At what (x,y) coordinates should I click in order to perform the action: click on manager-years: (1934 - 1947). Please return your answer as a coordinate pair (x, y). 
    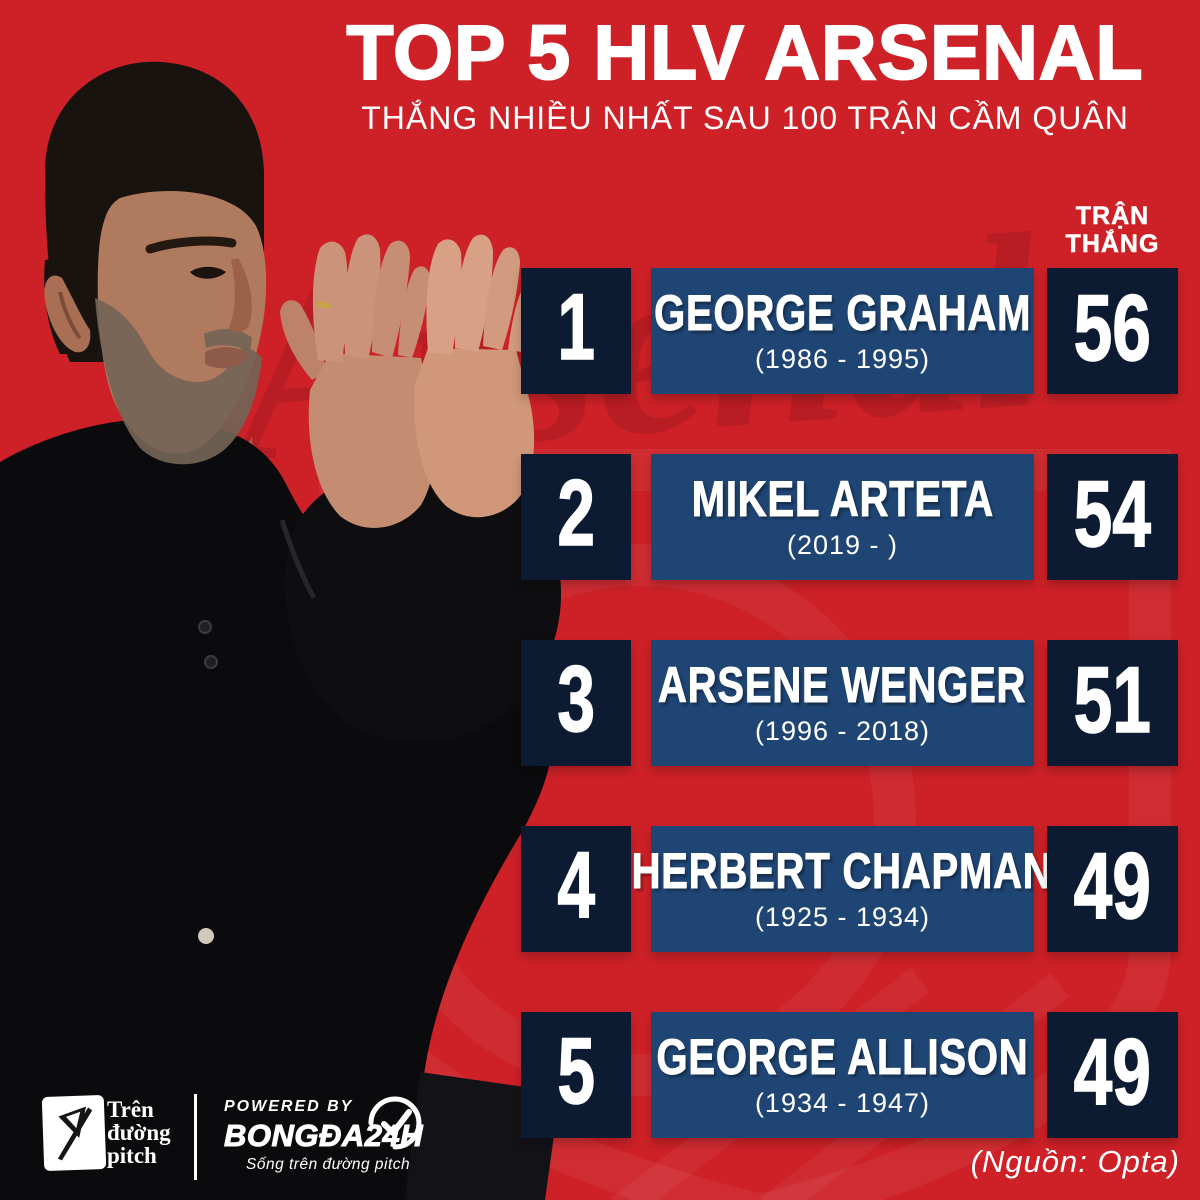
    Looking at the image, I should click on (842, 1102).